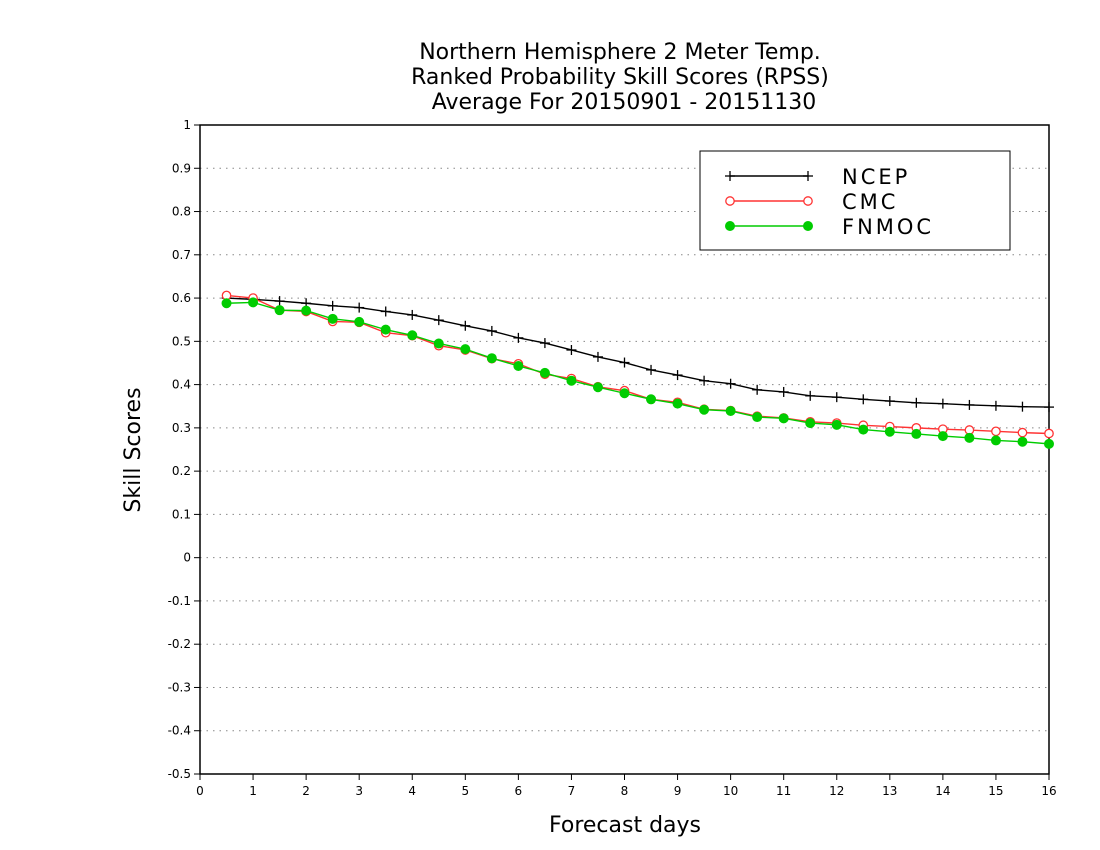 The width and height of the screenshot is (1100, 850). Describe the element at coordinates (995, 791) in the screenshot. I see `x-tick-label: 15` at that location.